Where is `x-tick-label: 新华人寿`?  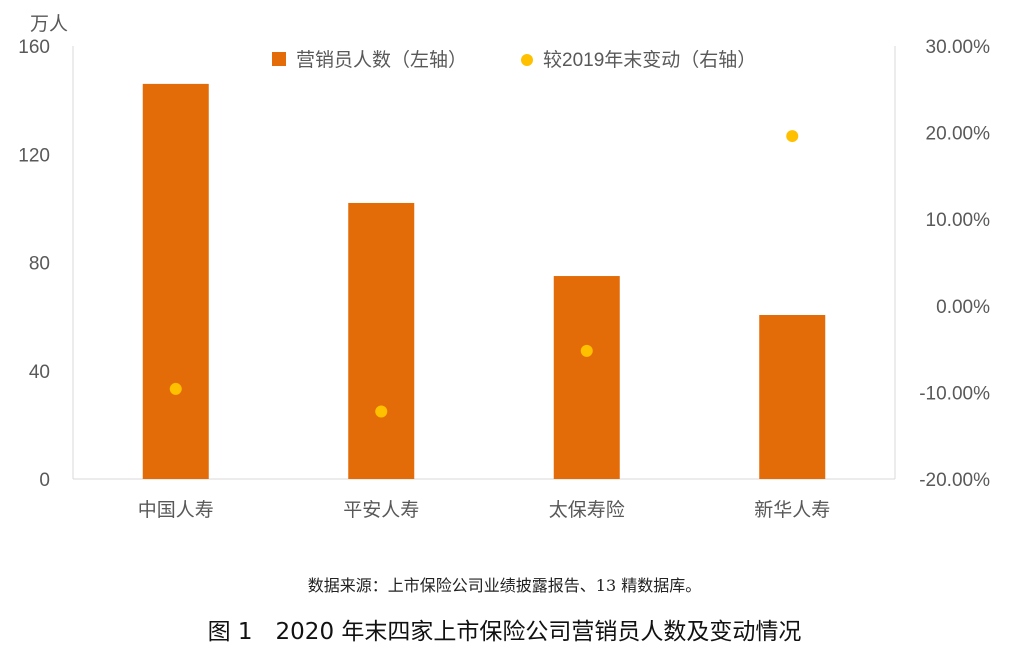
x-tick-label: 新华人寿 is located at coordinates (792, 510).